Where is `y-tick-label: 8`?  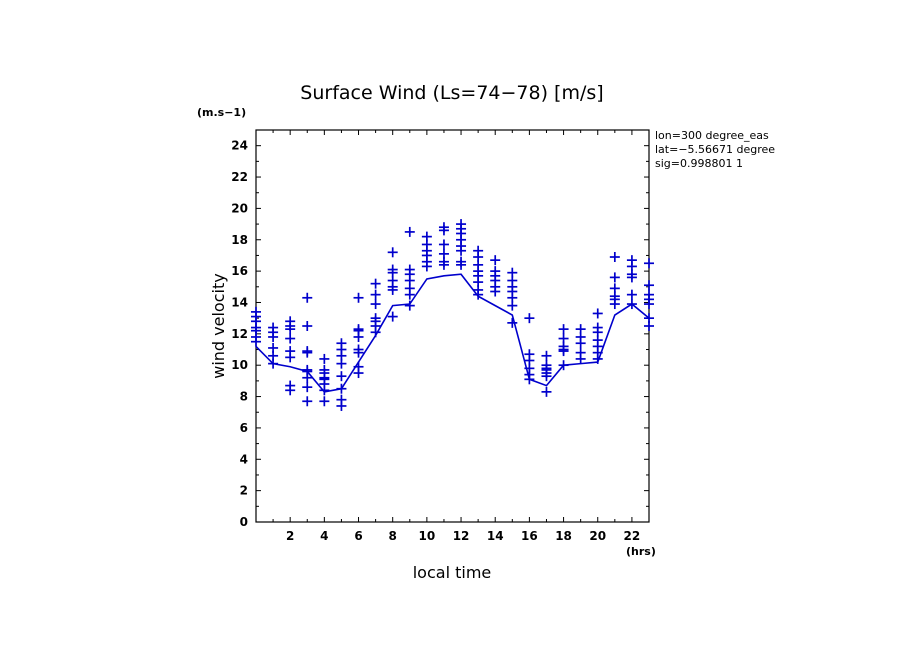 y-tick-label: 8 is located at coordinates (244, 397).